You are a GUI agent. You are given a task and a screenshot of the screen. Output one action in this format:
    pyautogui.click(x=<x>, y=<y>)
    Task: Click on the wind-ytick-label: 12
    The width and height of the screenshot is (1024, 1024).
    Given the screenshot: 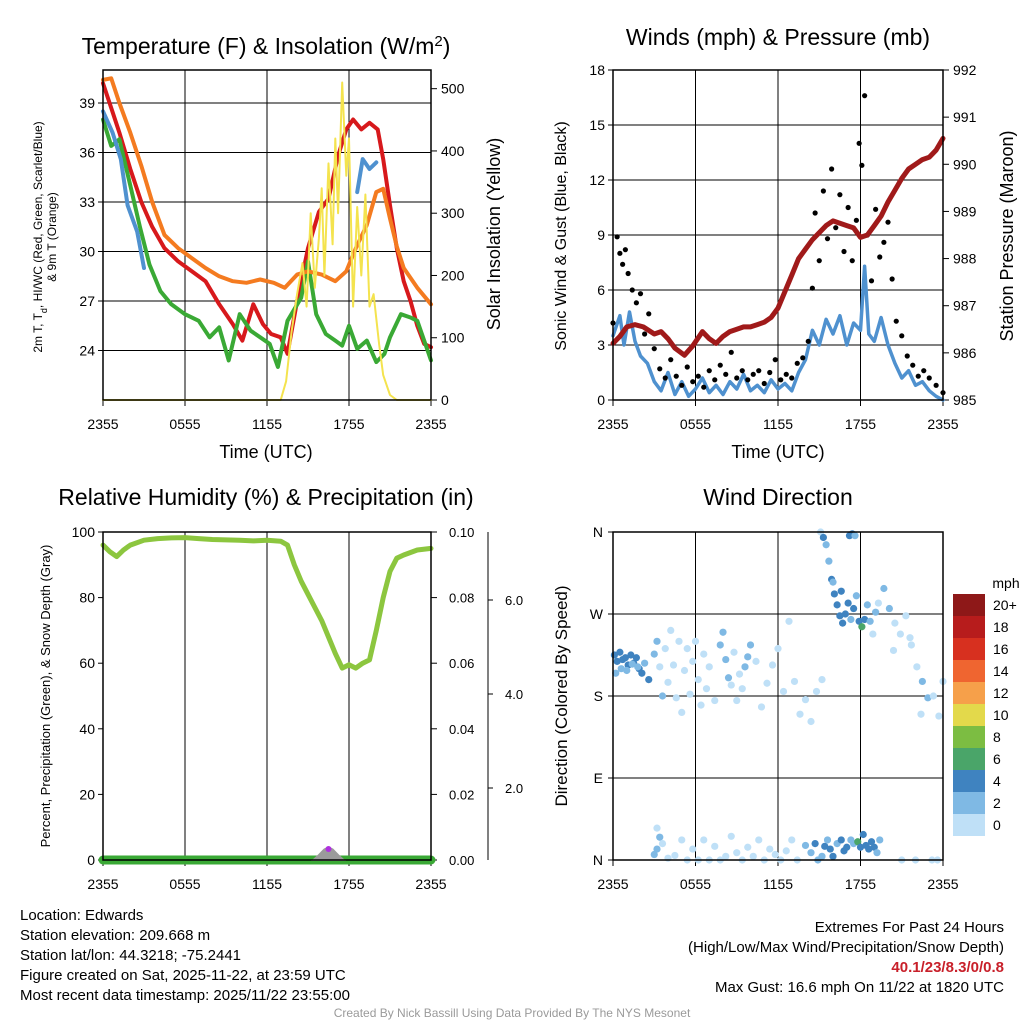 What is the action you would take?
    pyautogui.click(x=597, y=180)
    